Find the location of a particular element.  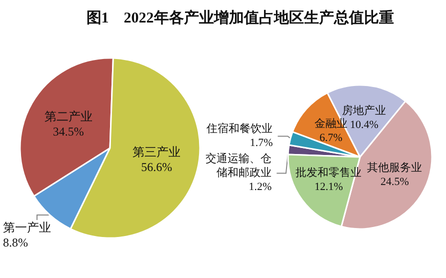

slice-label: 第三产业 is located at coordinates (156, 152).